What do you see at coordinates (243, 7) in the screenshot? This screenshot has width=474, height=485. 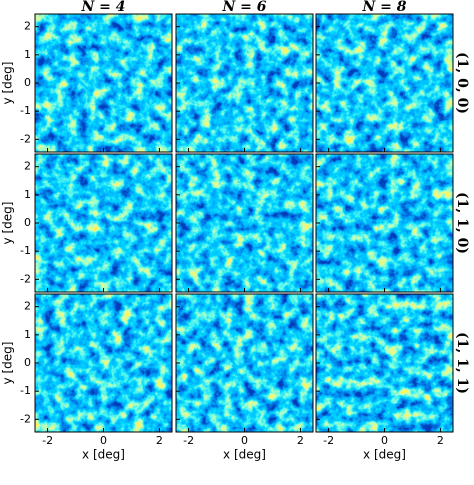 I see `column-title: N = 6` at bounding box center [243, 7].